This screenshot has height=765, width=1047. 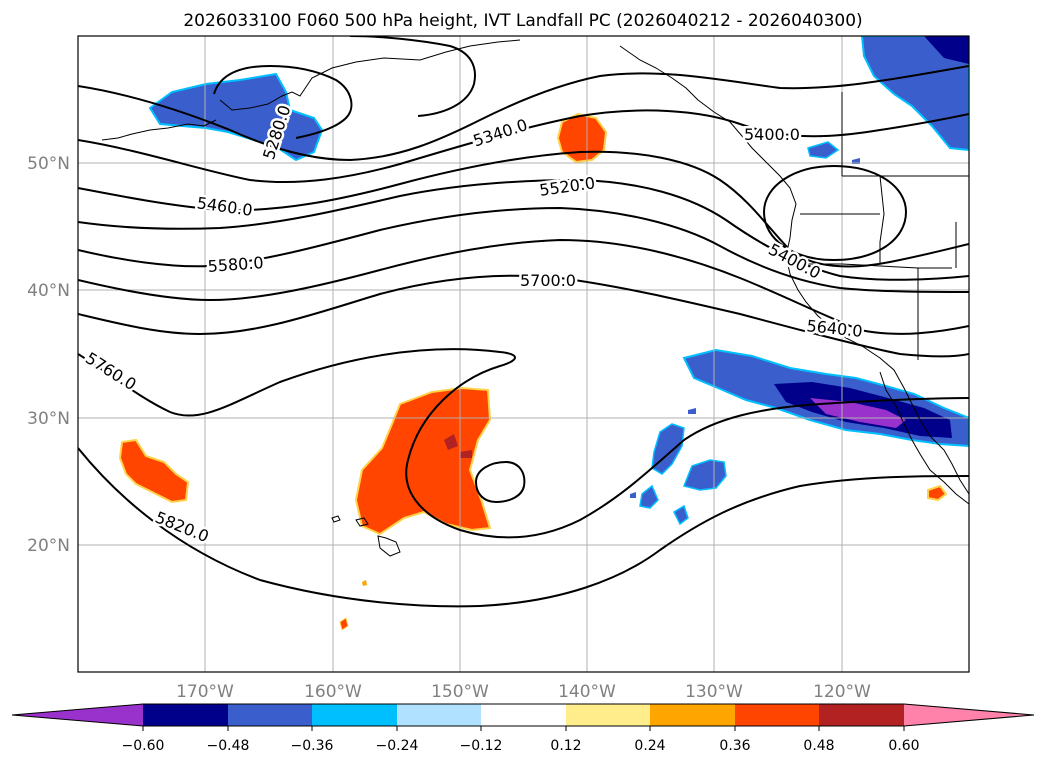 What do you see at coordinates (835, 213) in the screenshot?
I see `contour-5400-closed` at bounding box center [835, 213].